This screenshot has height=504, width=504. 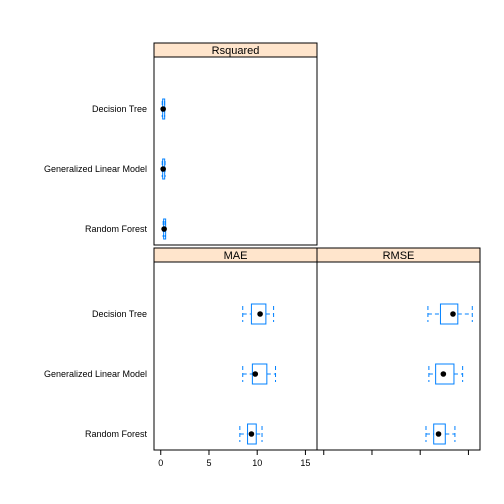 I want to click on median-dot-mae-decision-tree, so click(x=260, y=314).